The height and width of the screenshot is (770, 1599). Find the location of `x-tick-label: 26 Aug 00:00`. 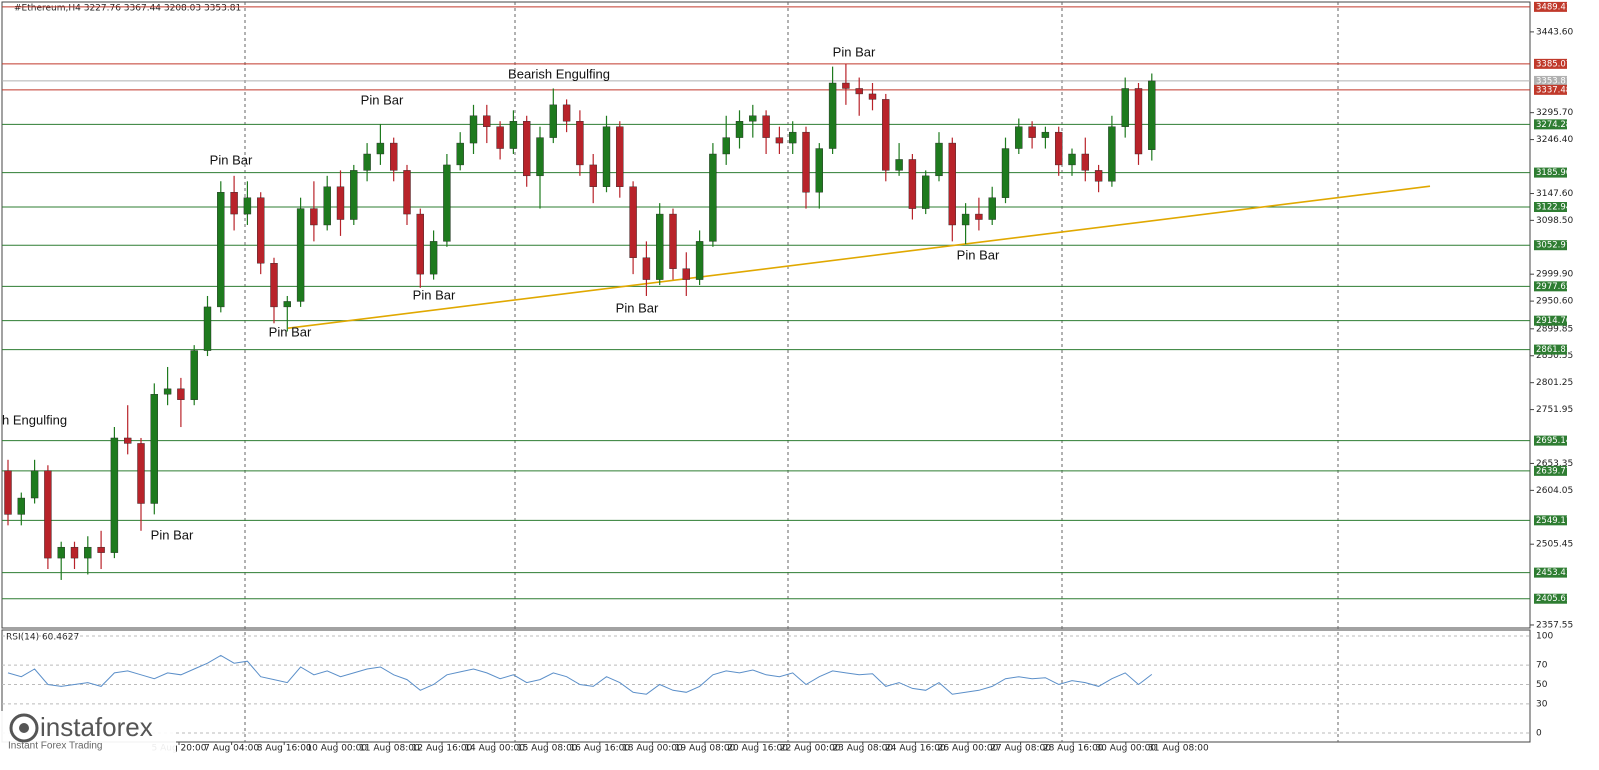

x-tick-label: 26 Aug 00:00 is located at coordinates (968, 749).